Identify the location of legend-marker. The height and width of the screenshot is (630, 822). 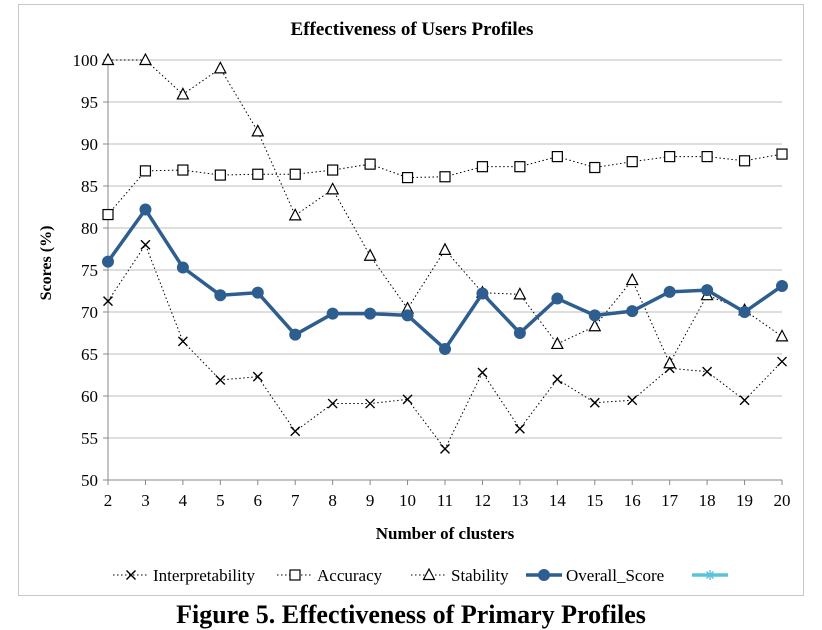
(710, 575).